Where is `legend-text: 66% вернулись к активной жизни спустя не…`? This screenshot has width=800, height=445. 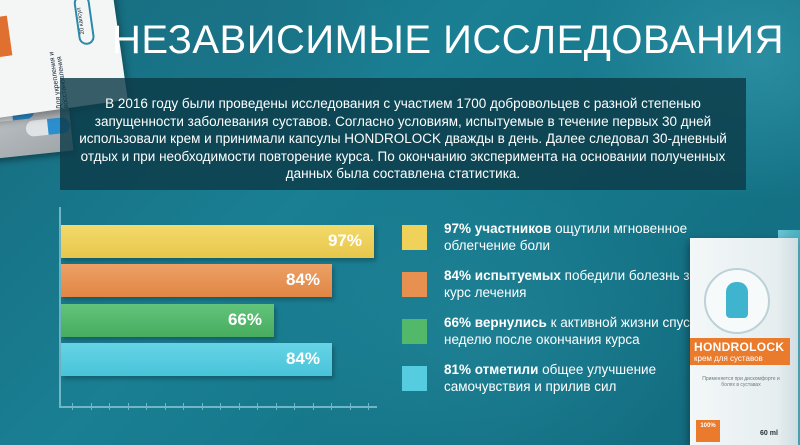 legend-text: 66% вернулись к активной жизни спустя не… is located at coordinates (574, 331).